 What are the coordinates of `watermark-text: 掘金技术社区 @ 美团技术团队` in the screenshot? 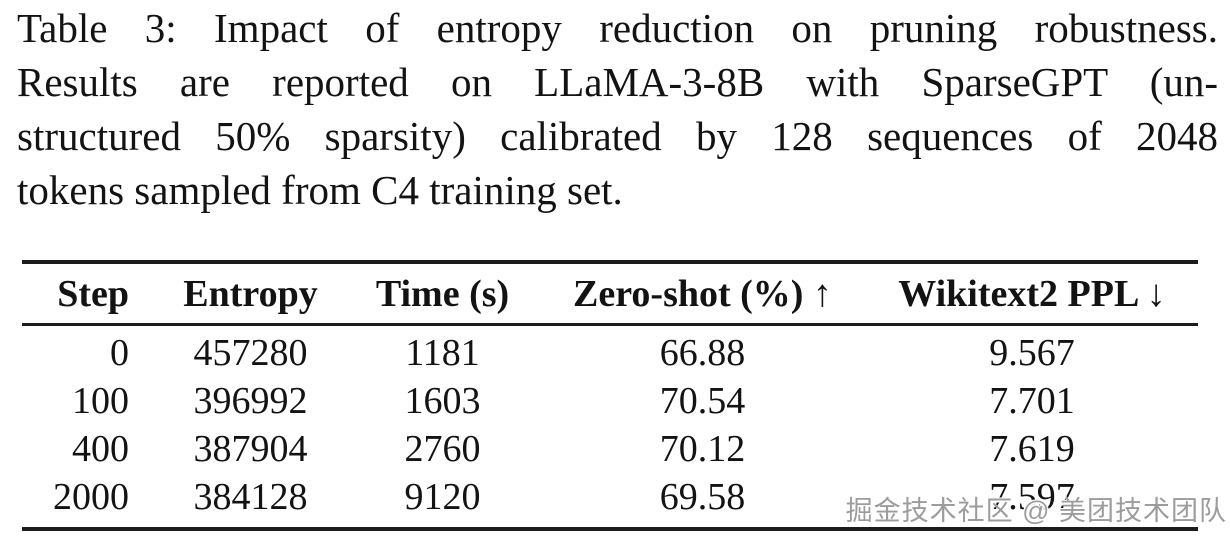 It's located at (1036, 511).